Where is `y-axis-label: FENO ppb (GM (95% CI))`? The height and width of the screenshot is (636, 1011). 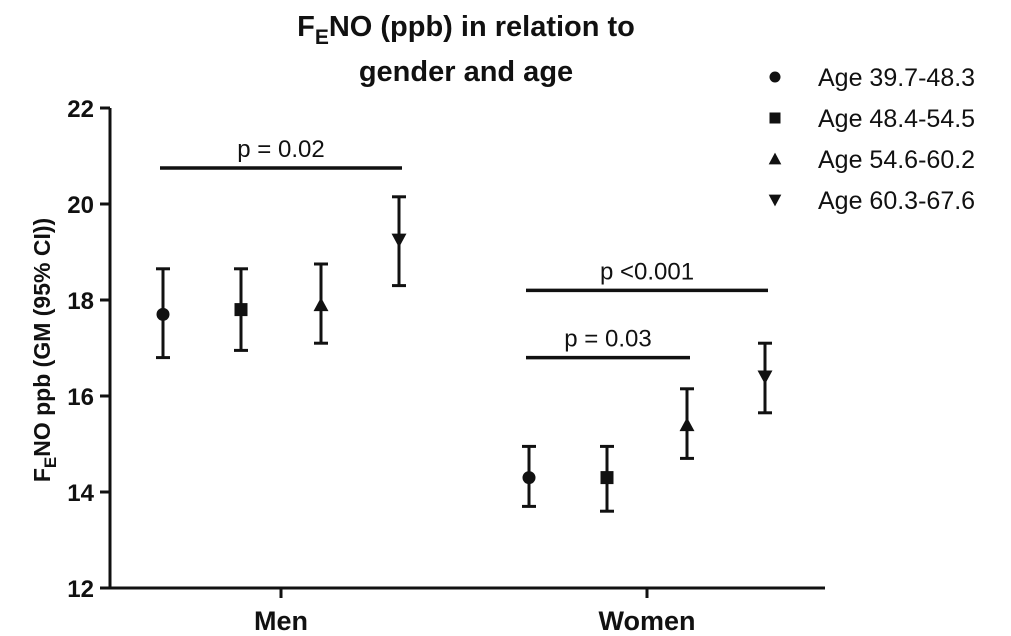
y-axis-label: FENO ppb (GM (95% CI)) is located at coordinates (44, 350).